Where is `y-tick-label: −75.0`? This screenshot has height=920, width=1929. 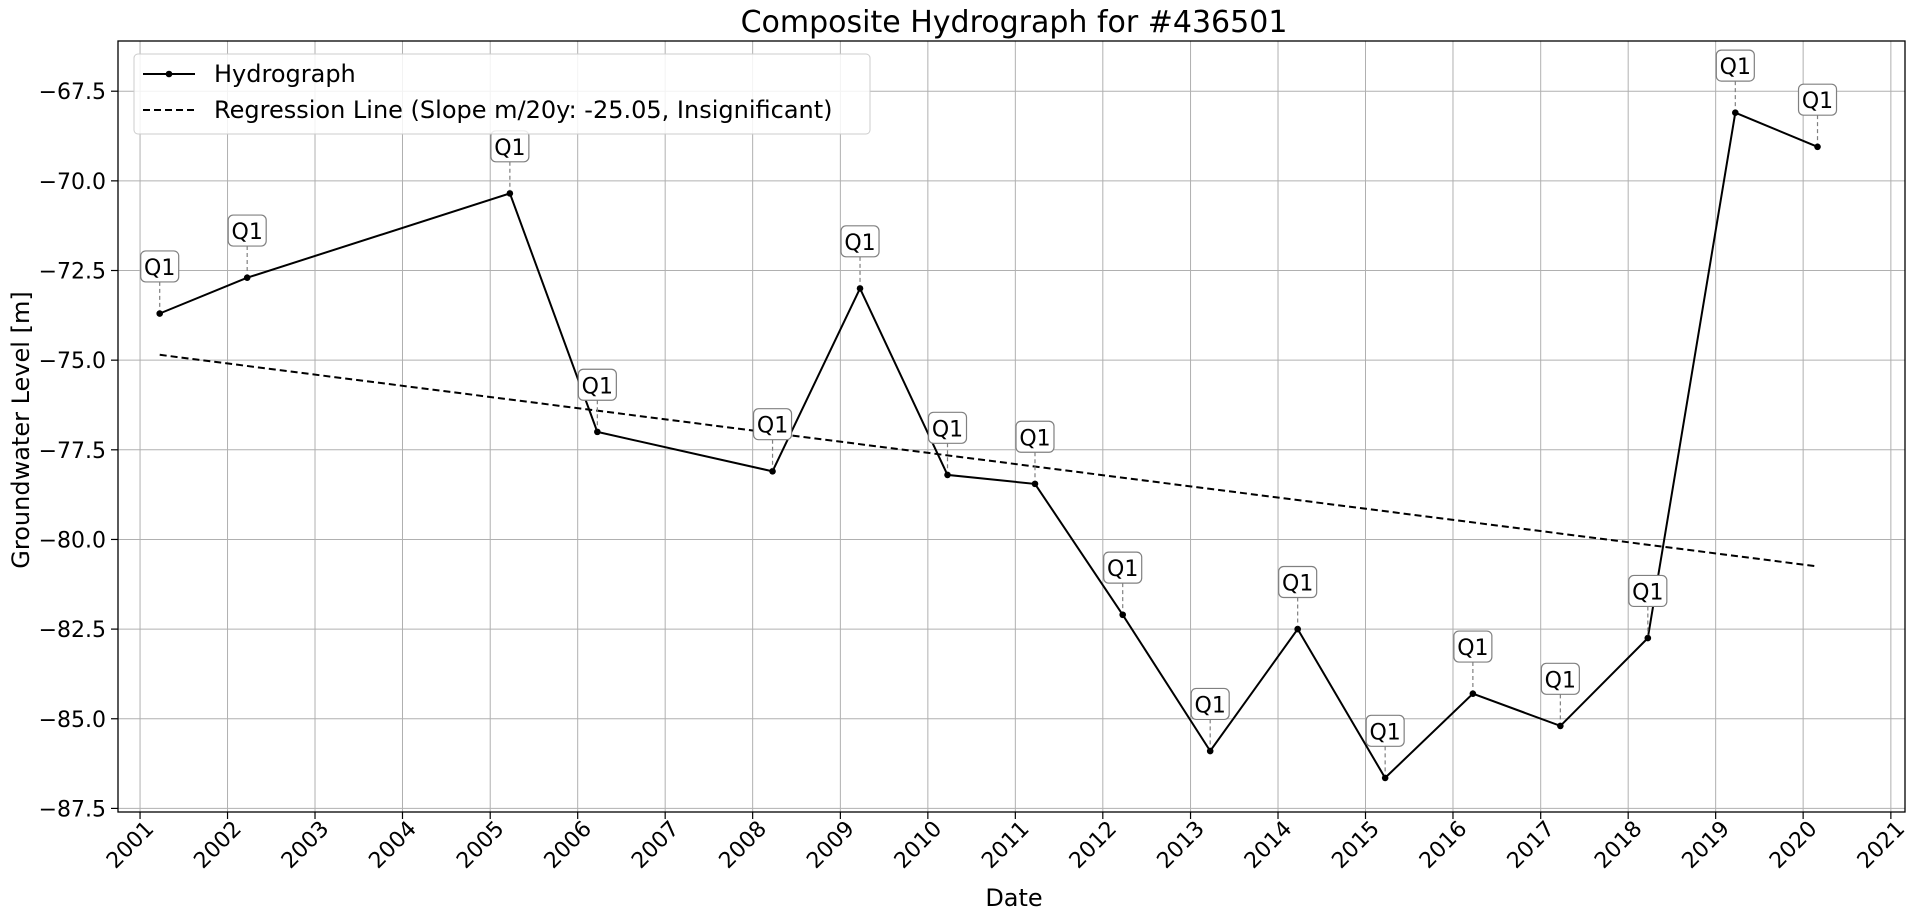
y-tick-label: −75.0 is located at coordinates (72, 361).